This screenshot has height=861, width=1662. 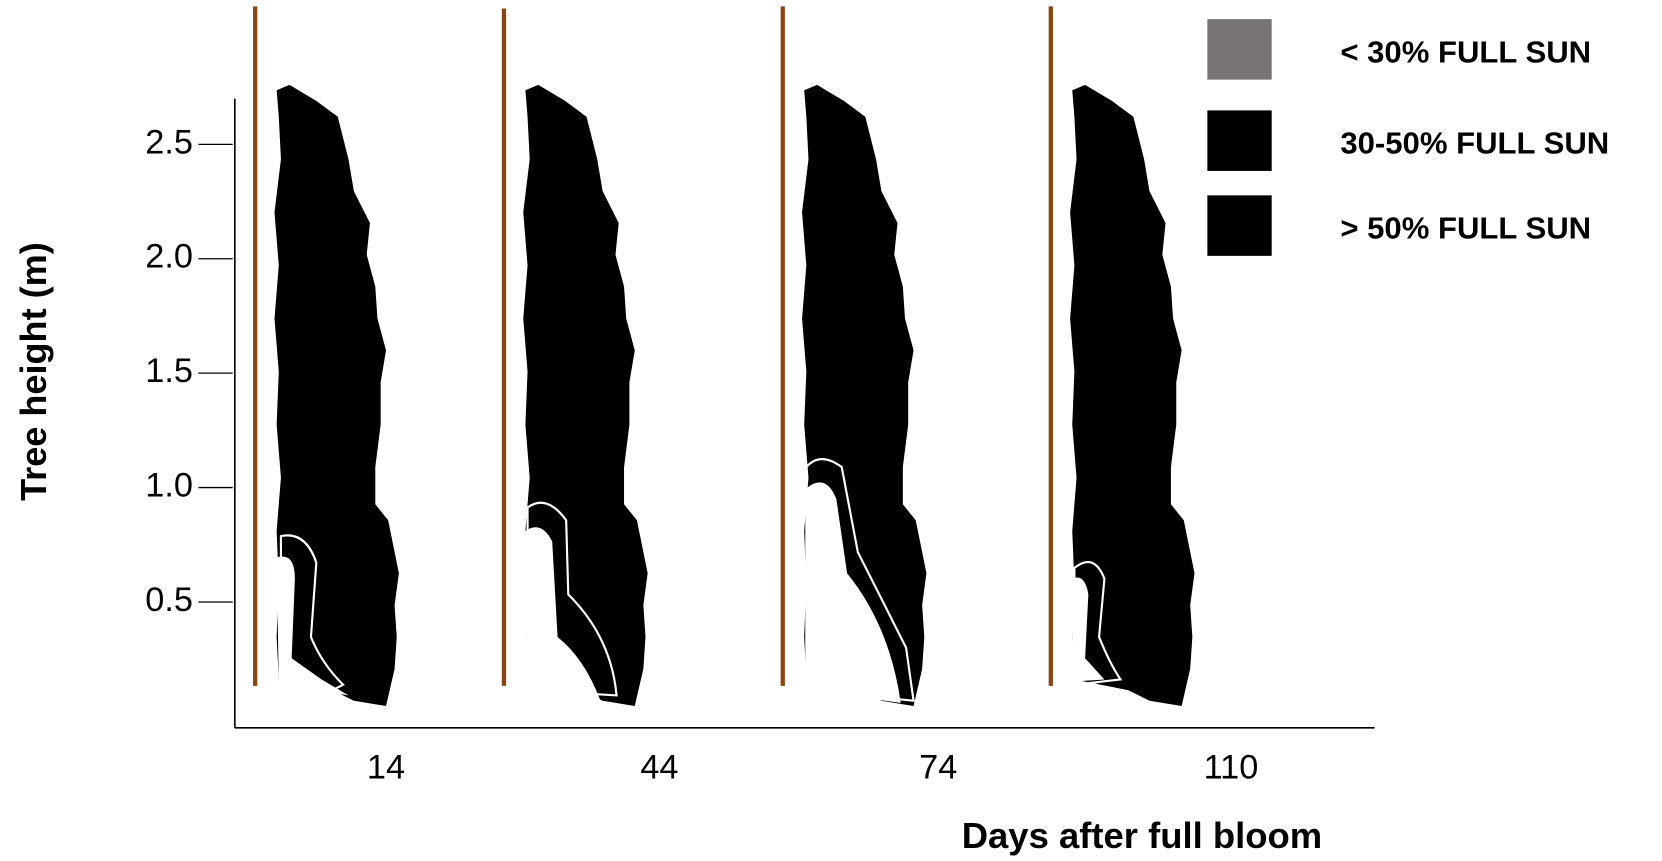 I want to click on x-axis-title: Days after full bloom, so click(x=1142, y=835).